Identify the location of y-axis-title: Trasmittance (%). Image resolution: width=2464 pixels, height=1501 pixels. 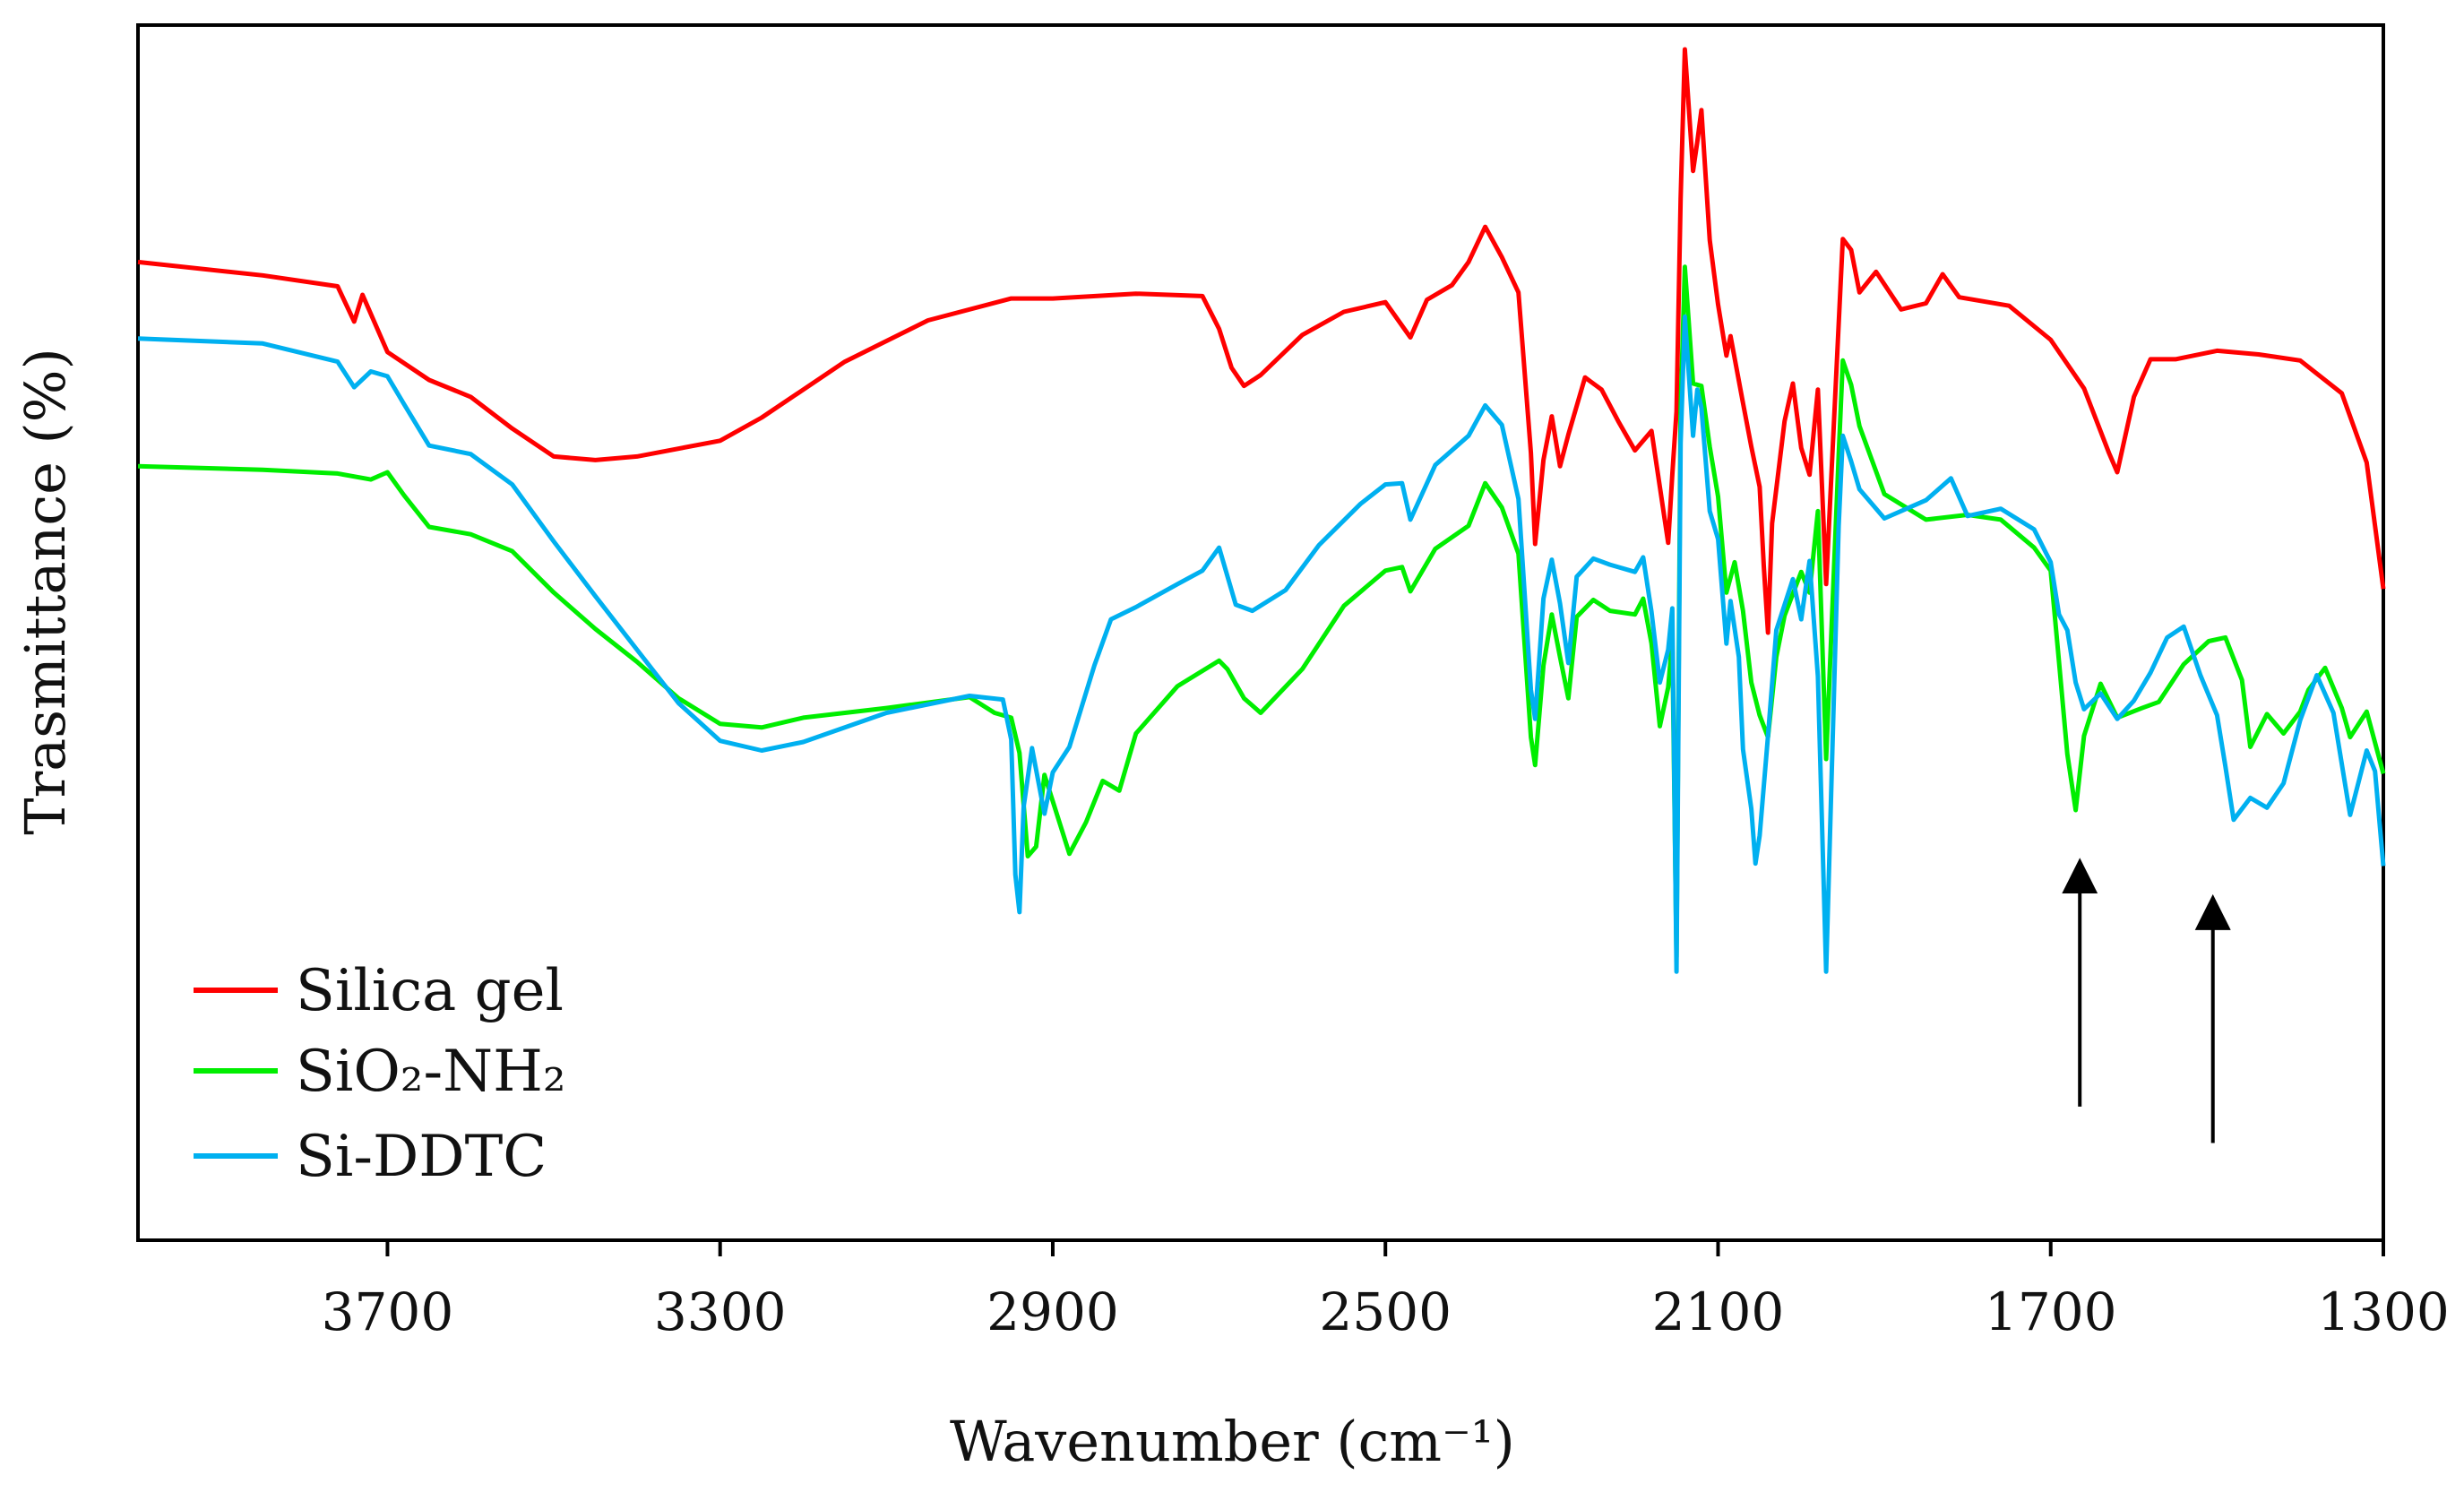
(45, 591).